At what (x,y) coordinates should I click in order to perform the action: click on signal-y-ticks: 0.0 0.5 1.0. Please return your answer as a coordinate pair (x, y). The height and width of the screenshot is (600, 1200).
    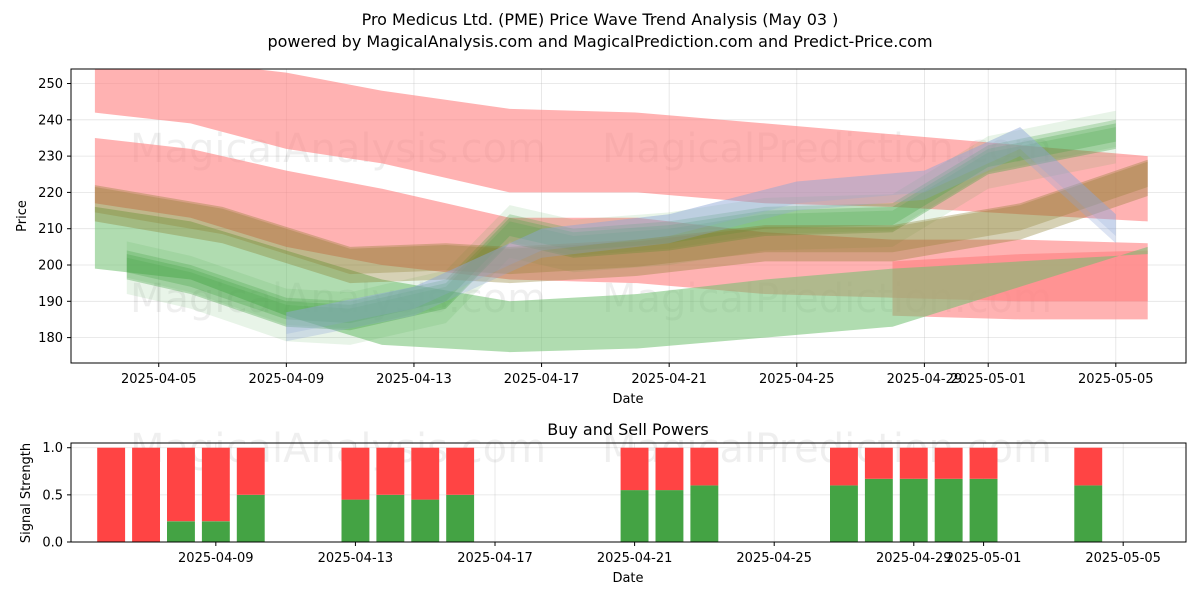
    Looking at the image, I should click on (56, 496).